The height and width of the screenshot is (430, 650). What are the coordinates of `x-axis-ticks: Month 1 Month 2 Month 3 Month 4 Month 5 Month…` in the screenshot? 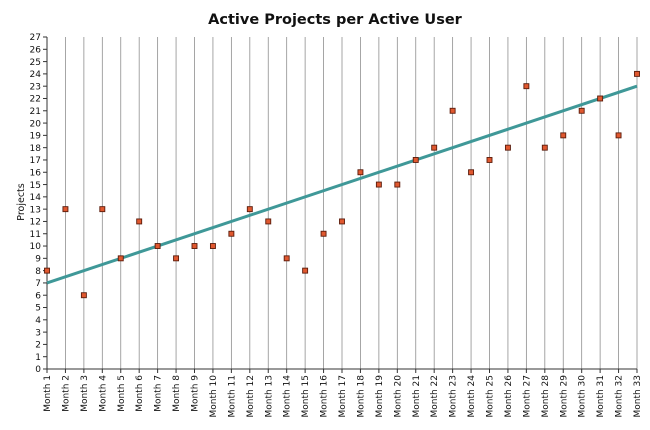 It's located at (343, 393).